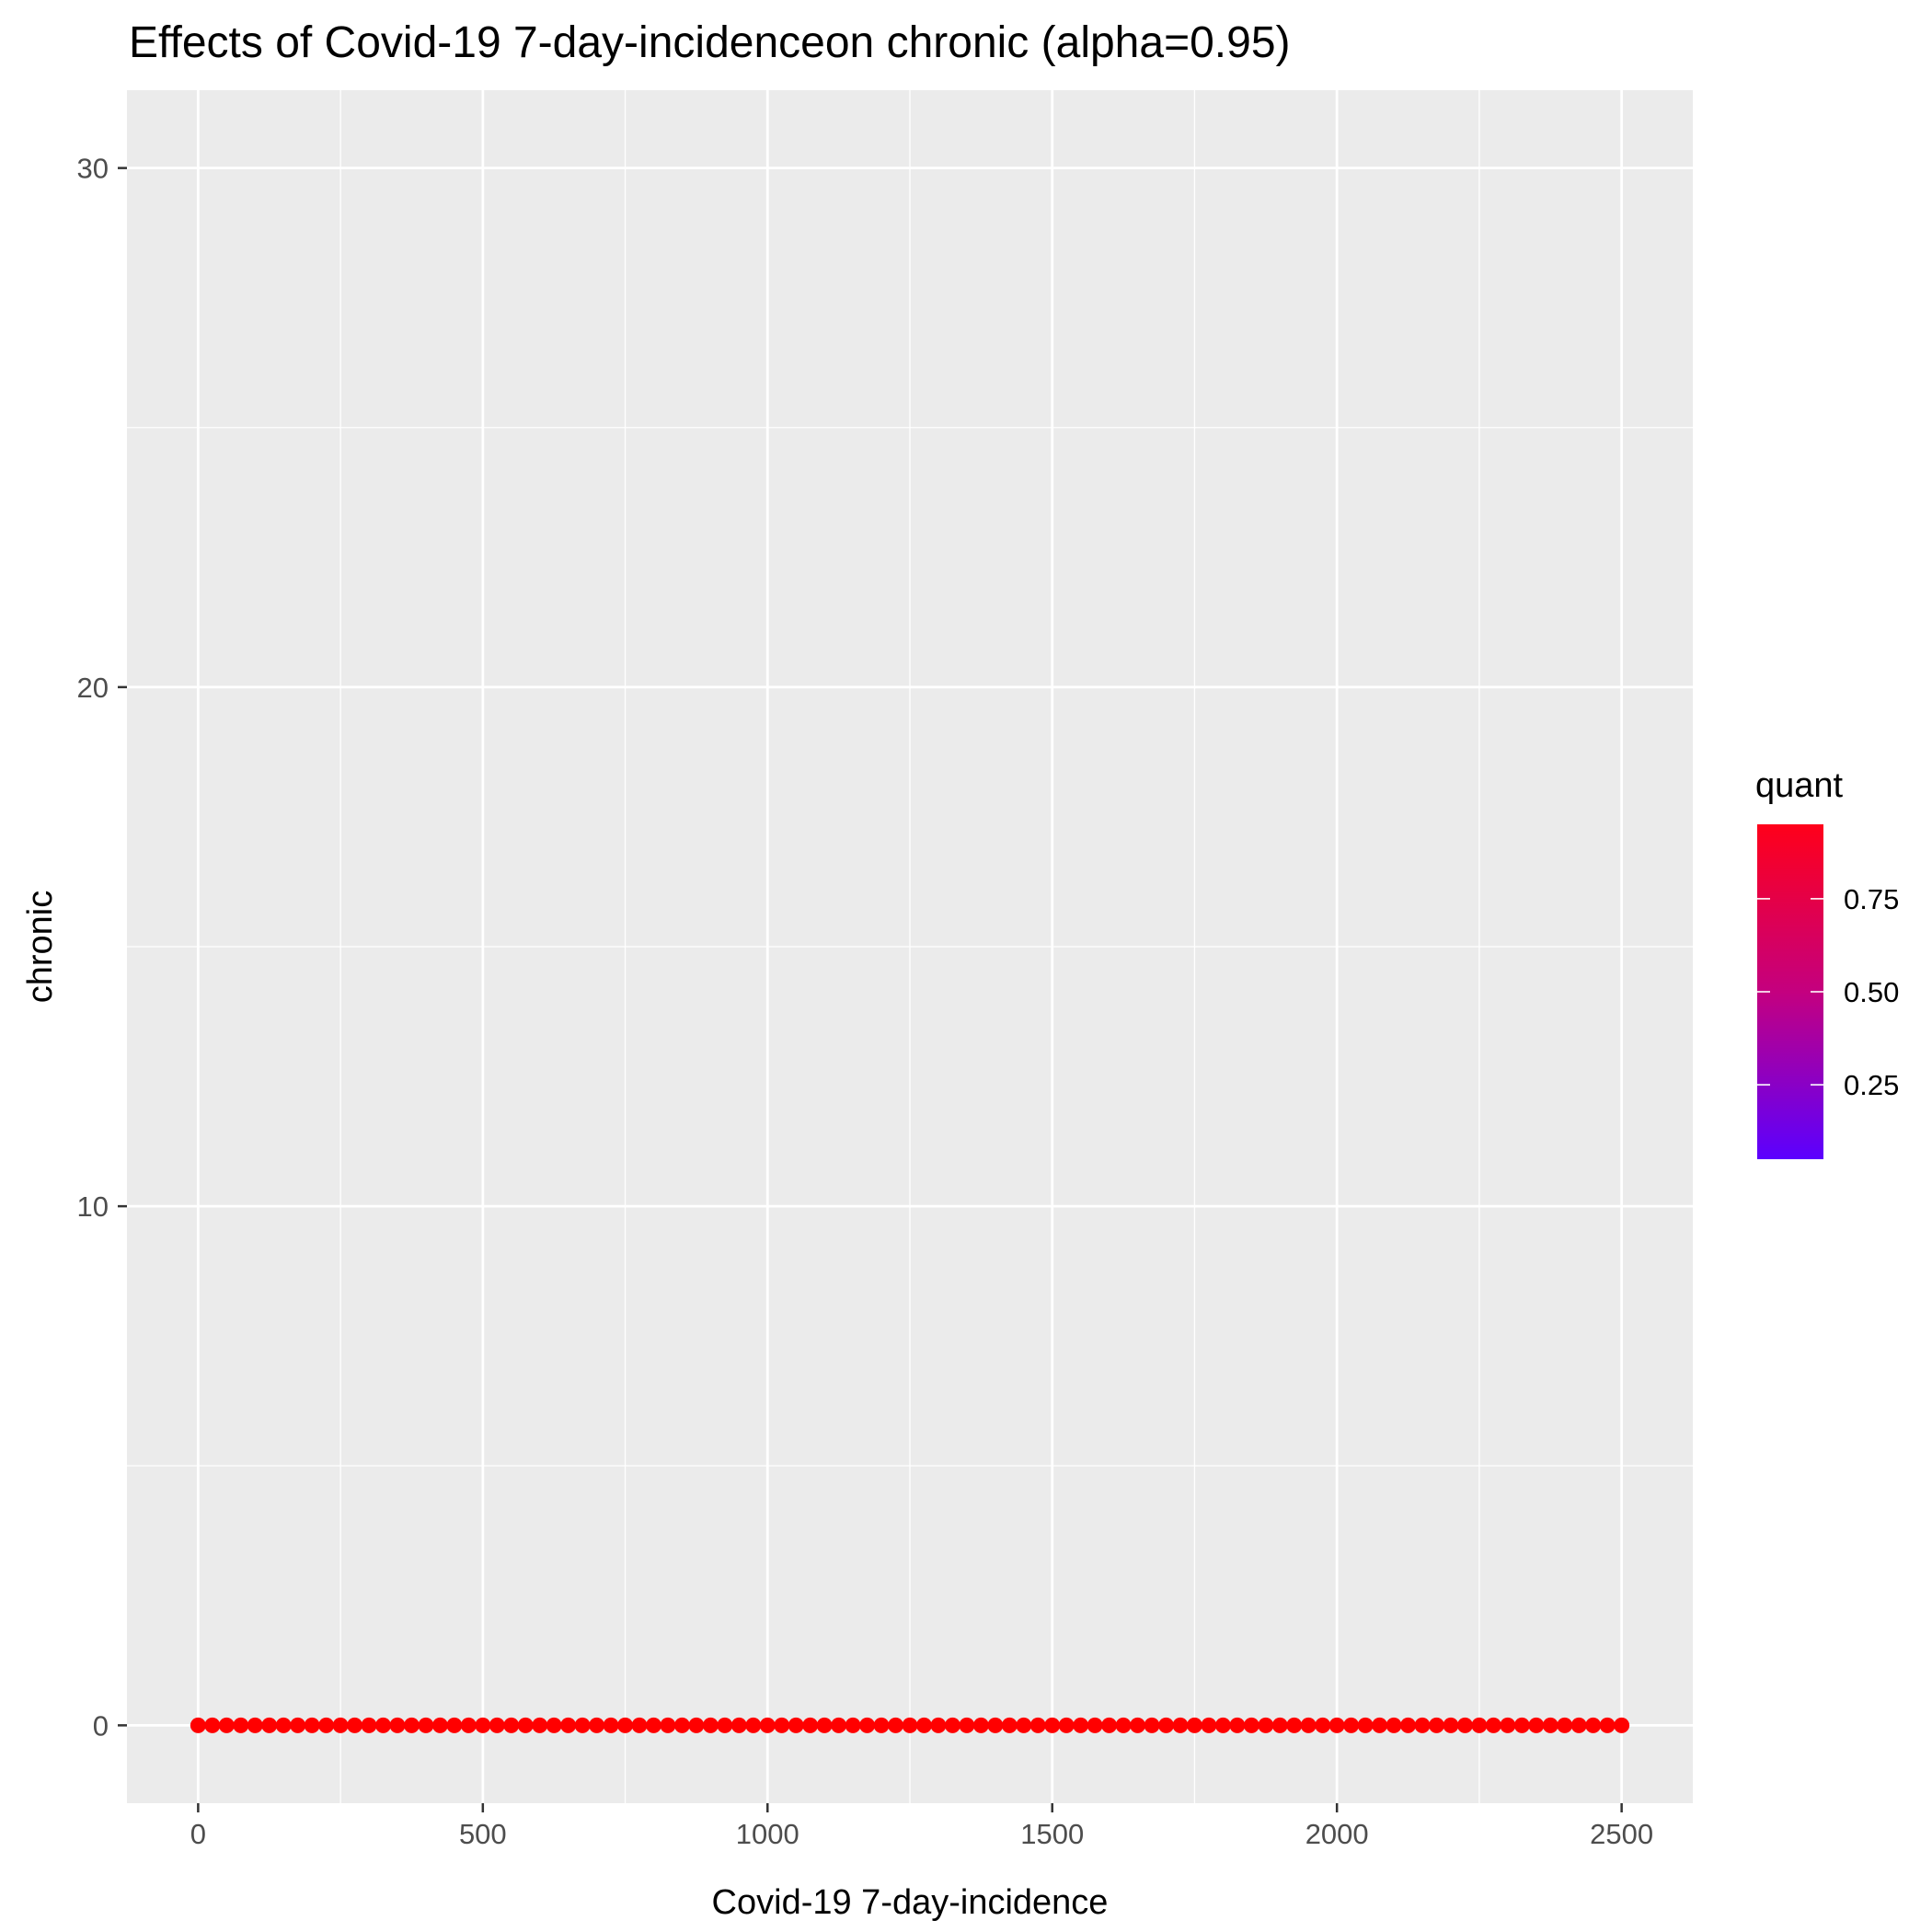  Describe the element at coordinates (93, 1206) in the screenshot. I see `y-tick-label: 10` at that location.